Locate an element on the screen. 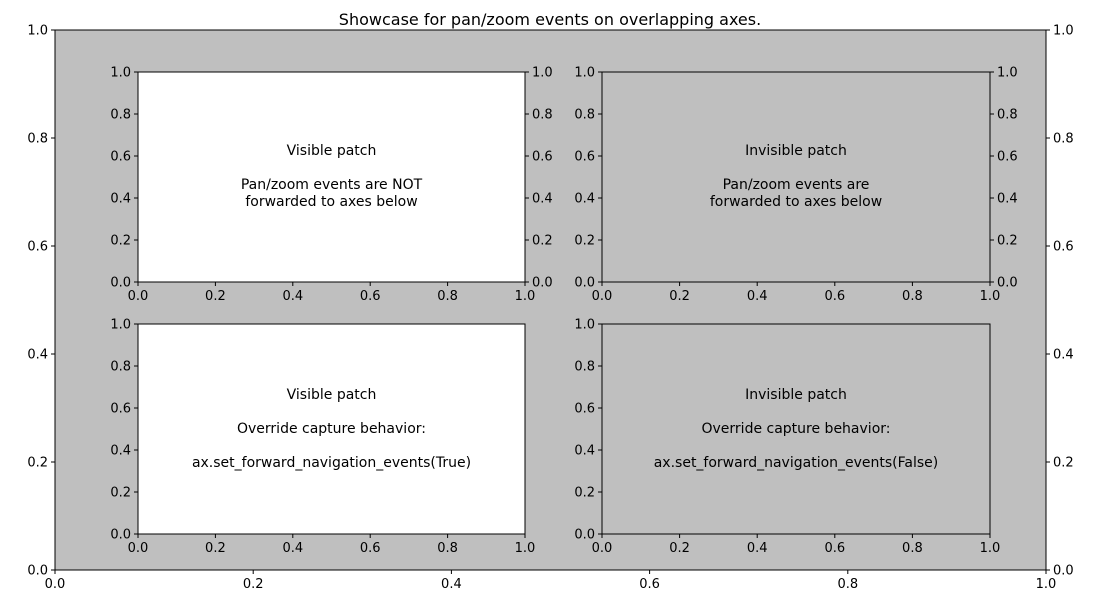 Image resolution: width=1100 pixels, height=600 pixels. axes-frame-top-left is located at coordinates (331, 177).